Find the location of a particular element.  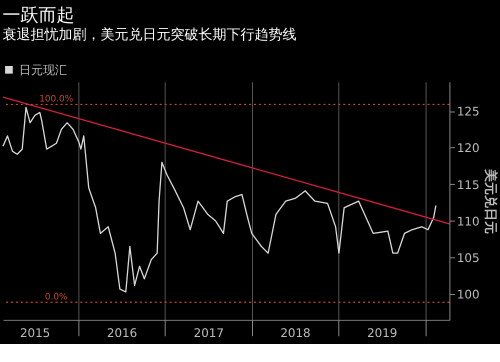

x-tick-label: 2019 is located at coordinates (382, 333).